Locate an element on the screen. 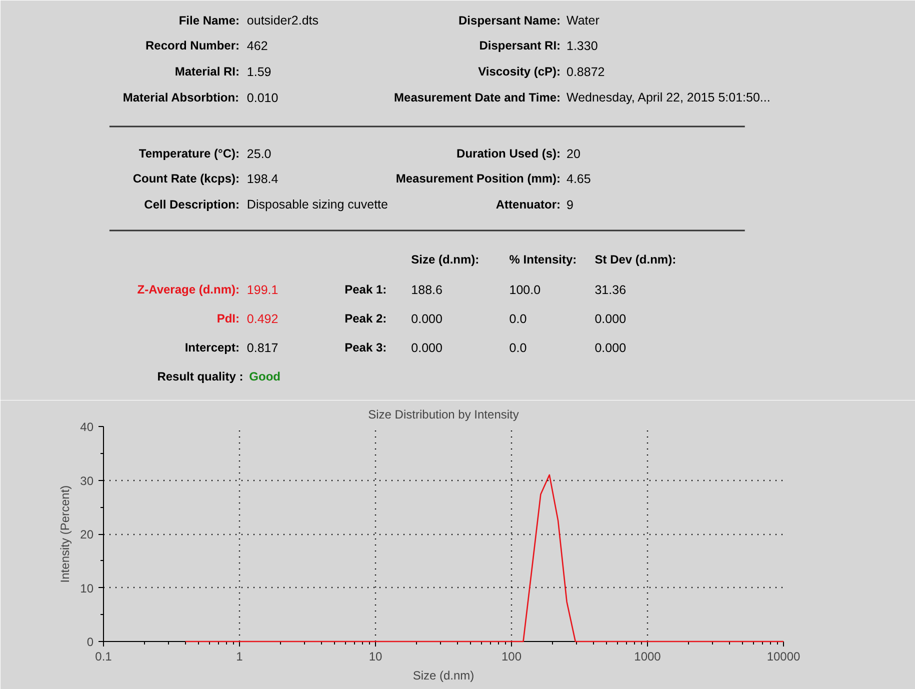 This screenshot has height=689, width=915. text: 462 is located at coordinates (257, 46).